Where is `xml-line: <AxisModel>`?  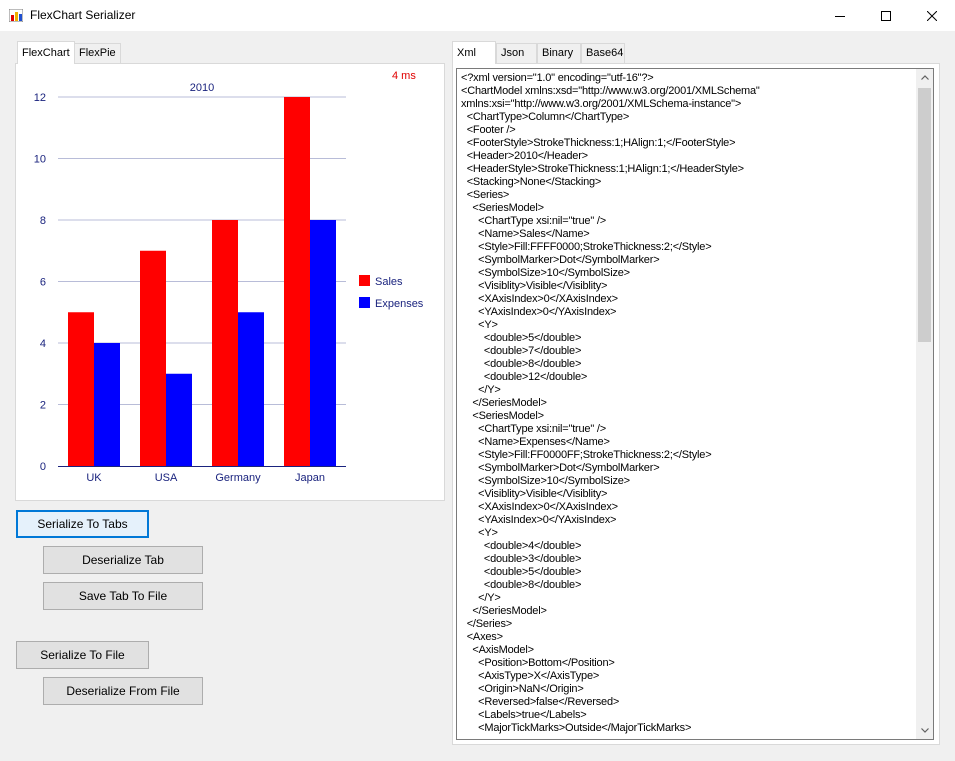 xml-line: <AxisModel> is located at coordinates (497, 650).